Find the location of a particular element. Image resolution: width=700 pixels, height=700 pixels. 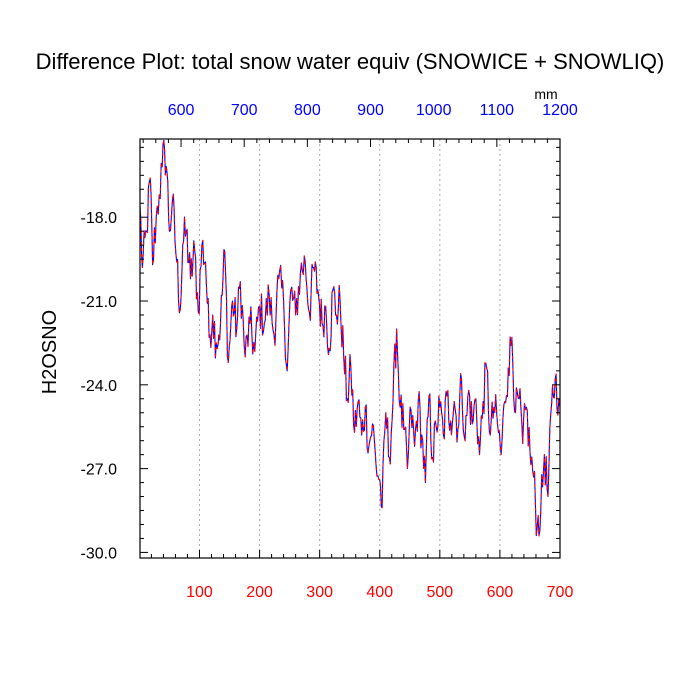

top-x-tick-label: 900 is located at coordinates (370, 110).